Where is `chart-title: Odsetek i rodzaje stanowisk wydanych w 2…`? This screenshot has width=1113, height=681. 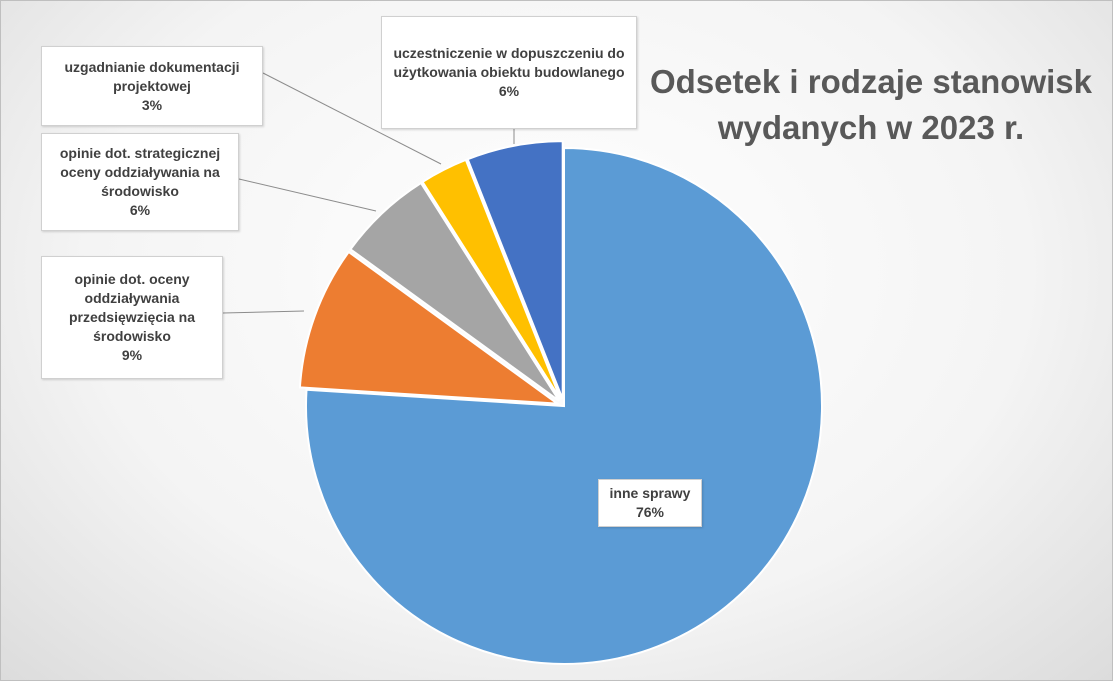 chart-title: Odsetek i rodzaje stanowisk wydanych w 2… is located at coordinates (871, 104).